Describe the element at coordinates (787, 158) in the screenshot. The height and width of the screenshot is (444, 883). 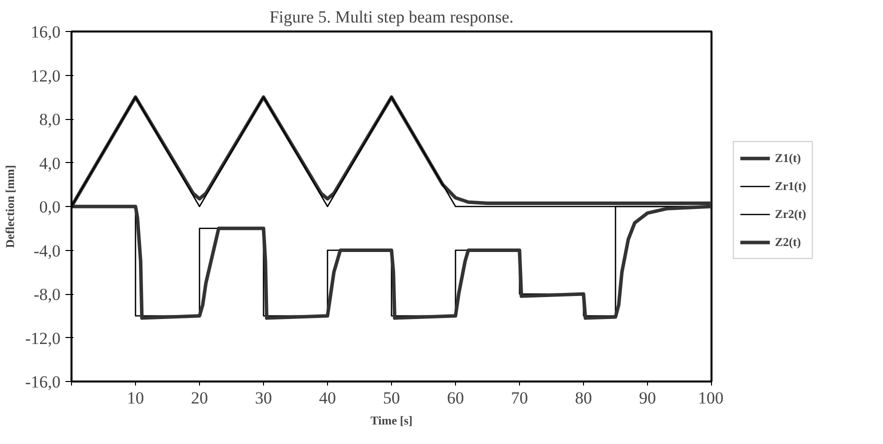
I see `legend-label: Z1(t)` at that location.